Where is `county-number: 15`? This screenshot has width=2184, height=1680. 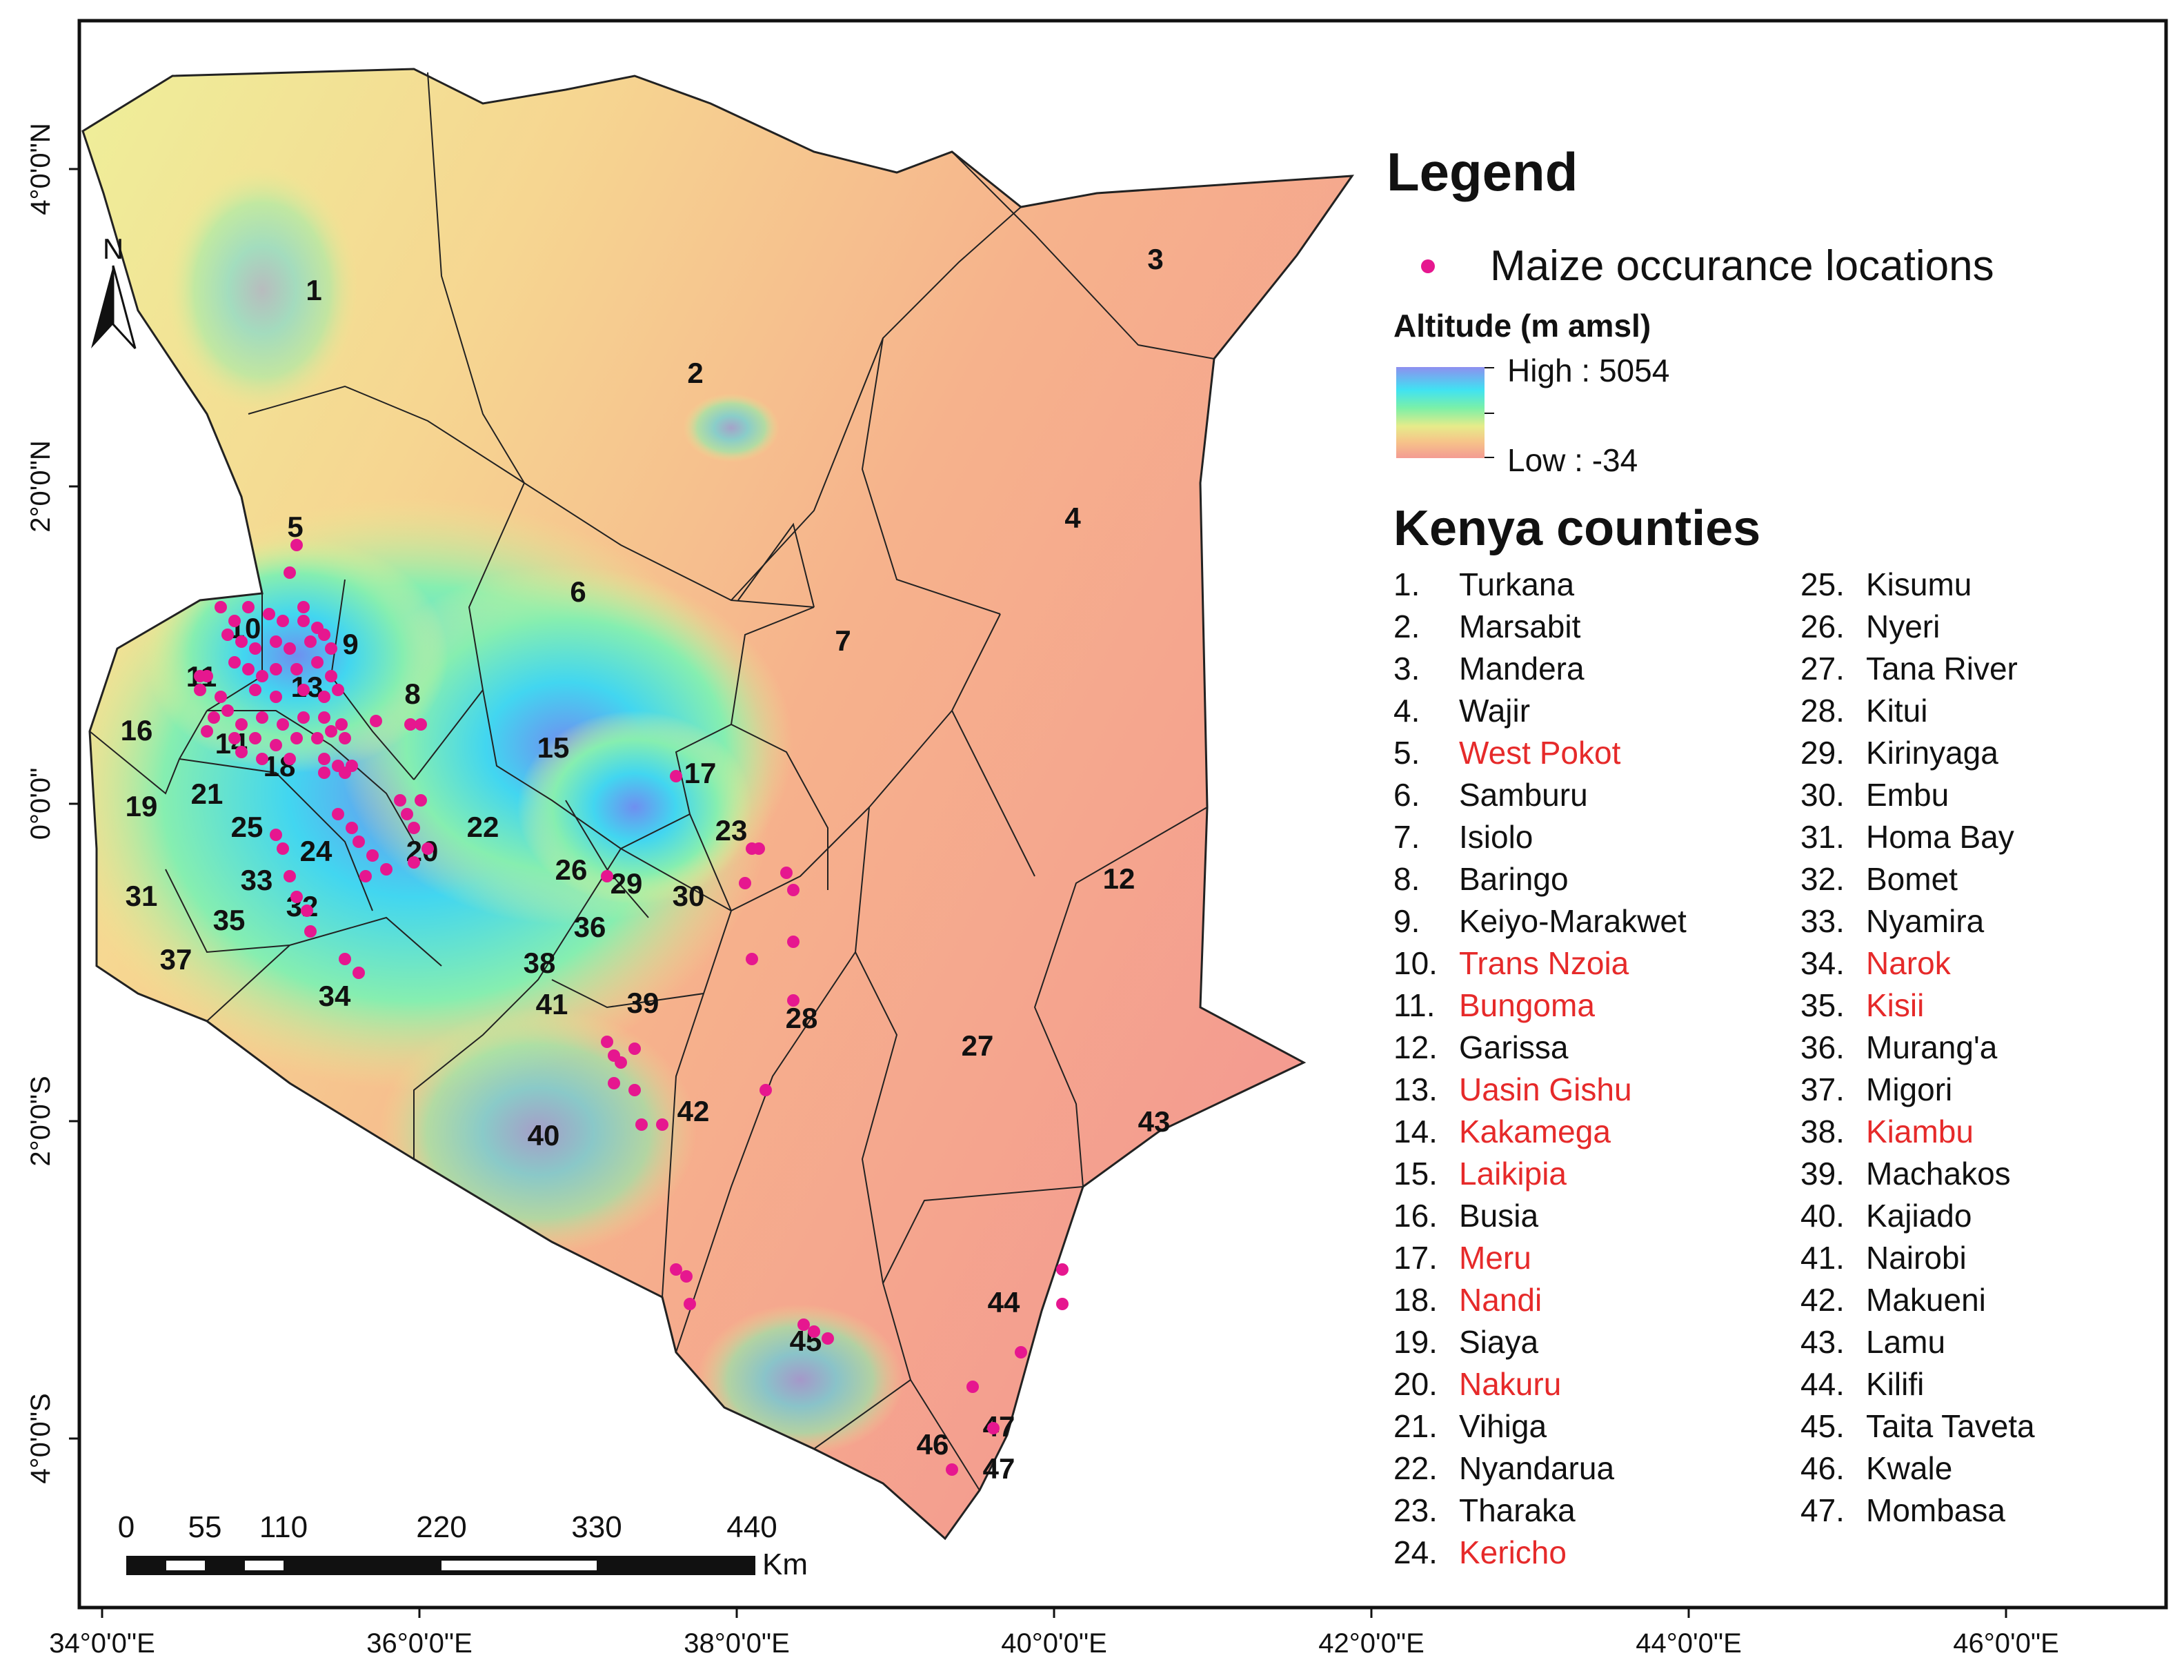 county-number: 15 is located at coordinates (553, 747).